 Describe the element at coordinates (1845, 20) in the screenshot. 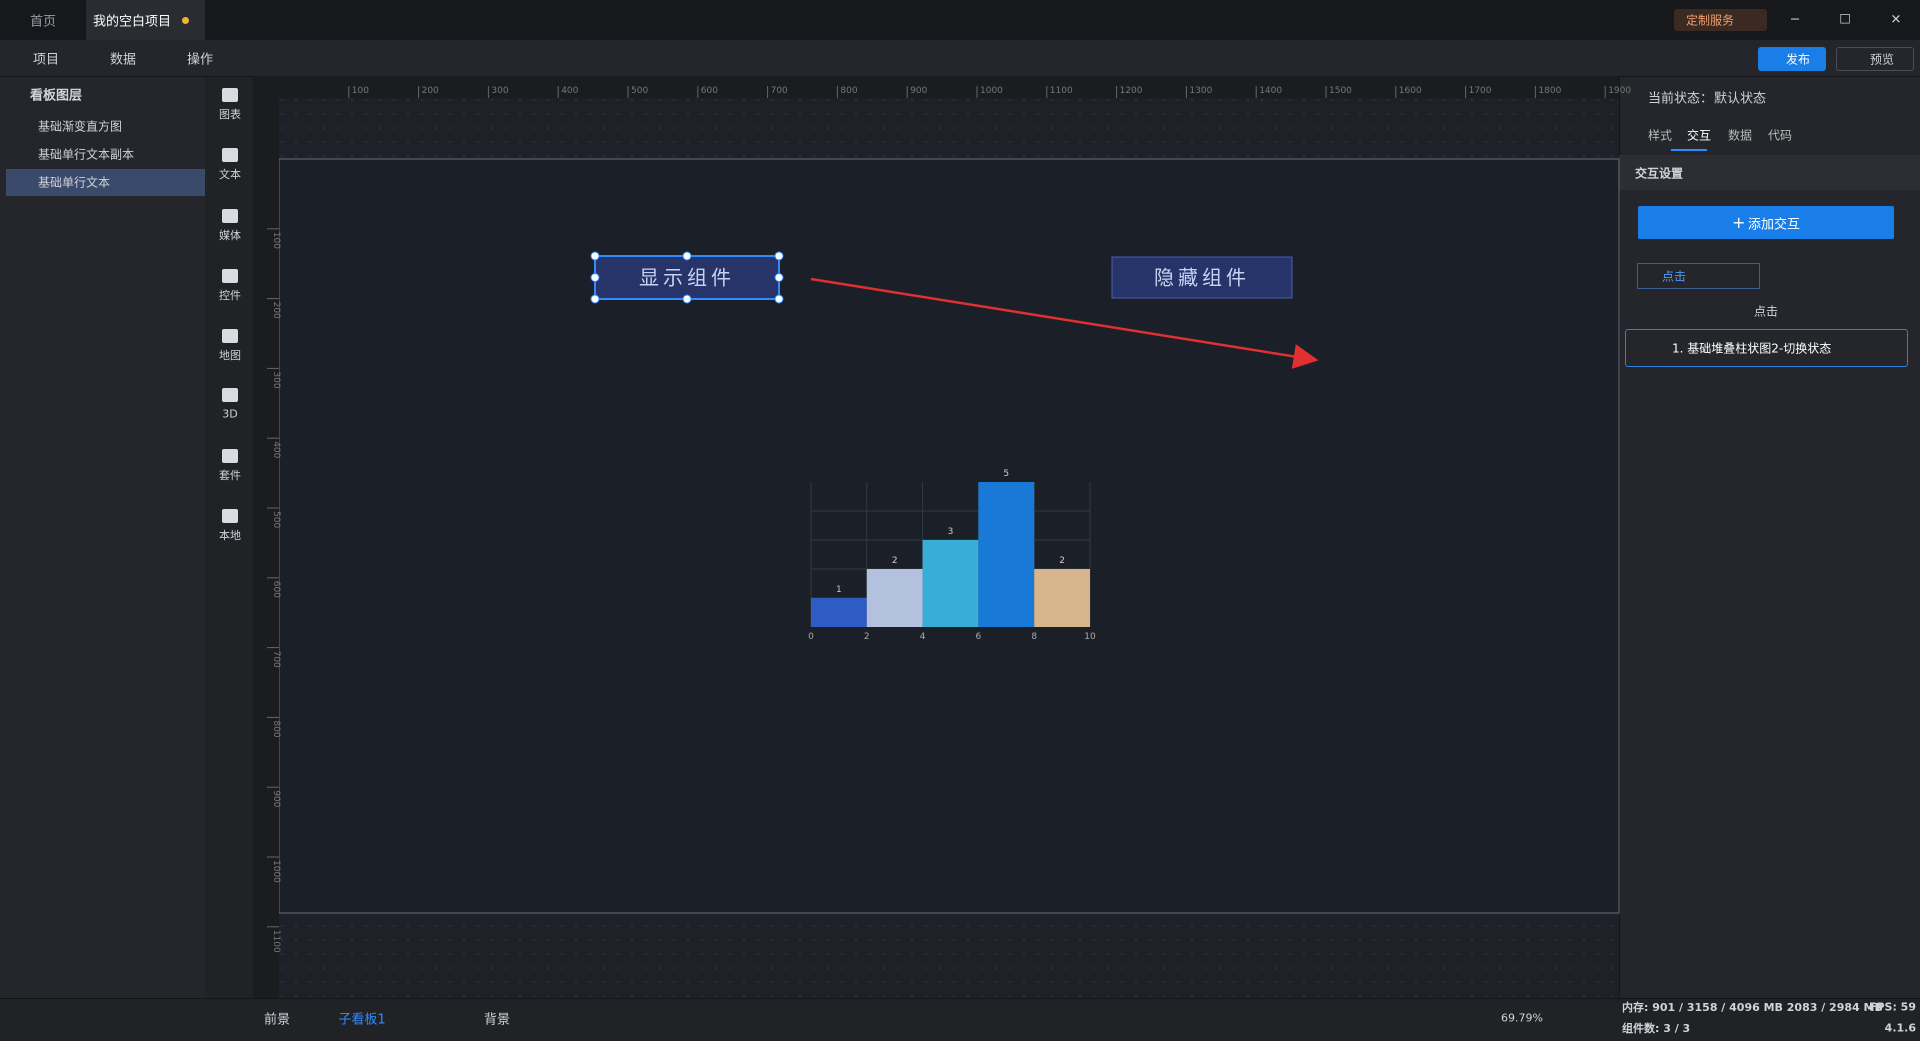

I see `window-control: ☐` at that location.